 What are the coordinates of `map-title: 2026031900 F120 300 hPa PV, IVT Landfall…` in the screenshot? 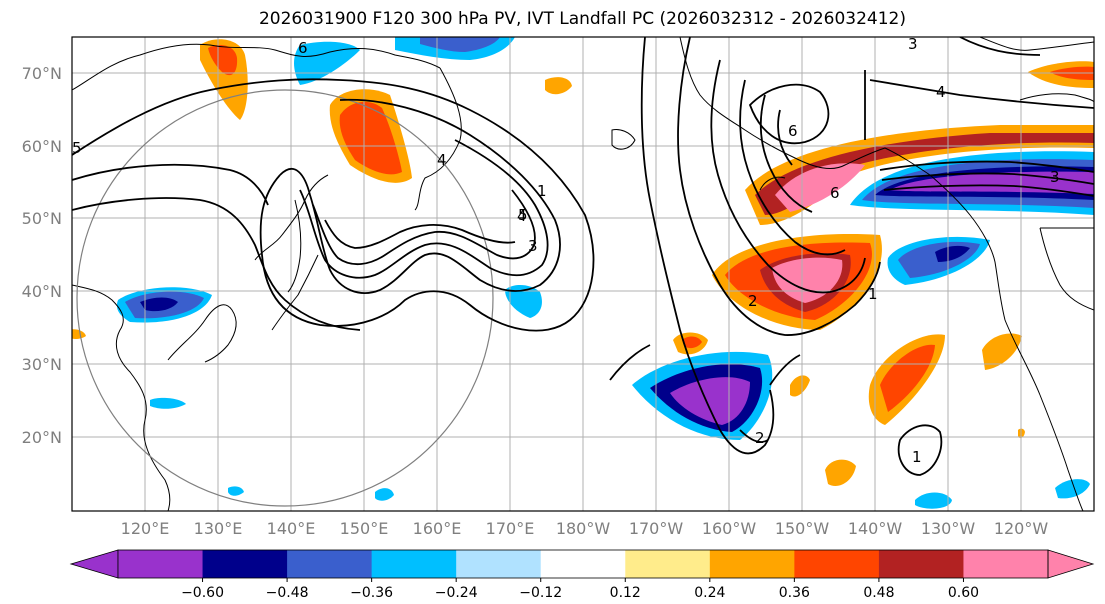 It's located at (582, 19).